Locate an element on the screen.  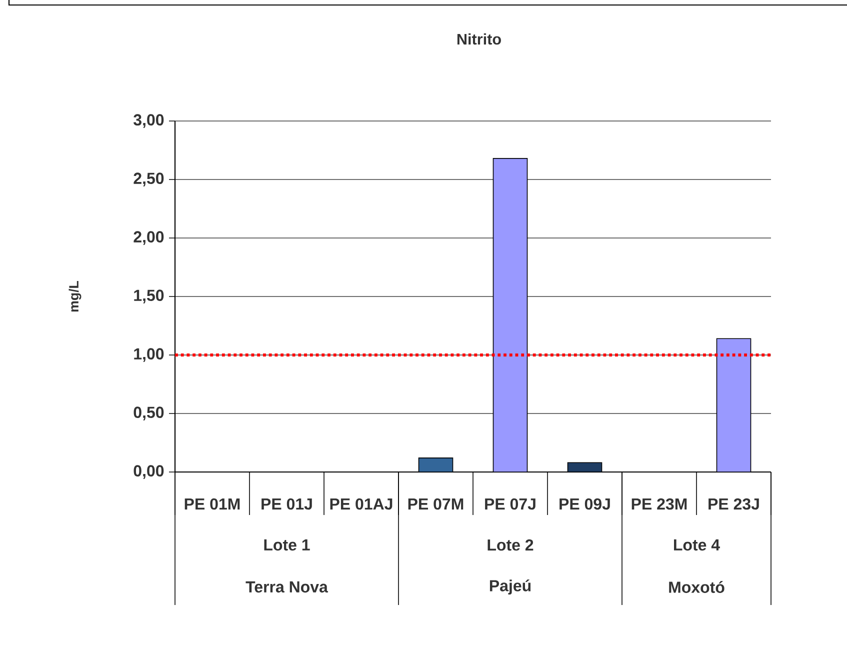
chart-title: Nitrito is located at coordinates (479, 39).